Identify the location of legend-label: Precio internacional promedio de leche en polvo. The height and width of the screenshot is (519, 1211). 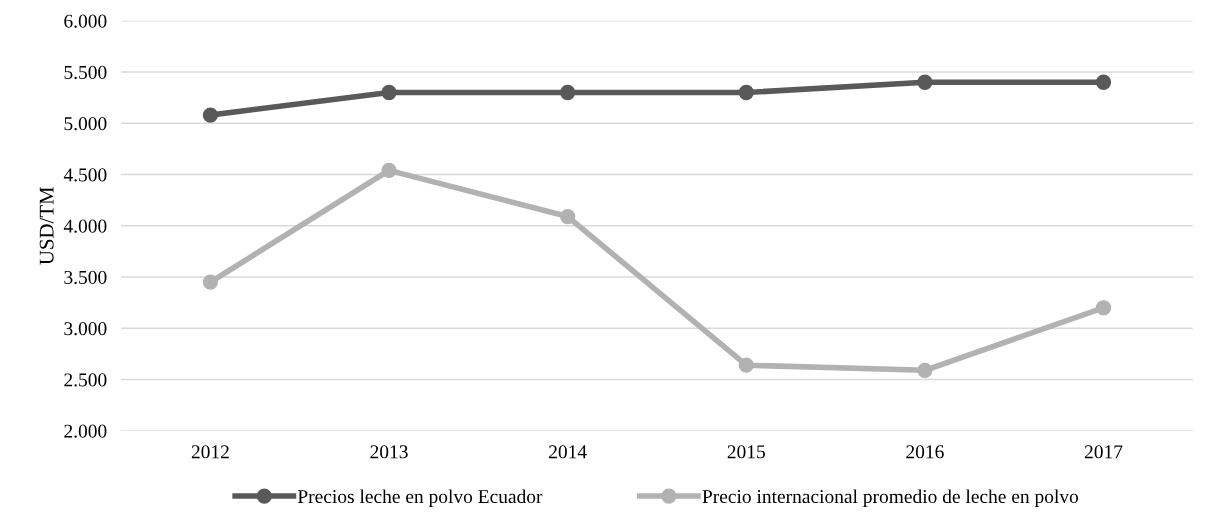
(890, 498).